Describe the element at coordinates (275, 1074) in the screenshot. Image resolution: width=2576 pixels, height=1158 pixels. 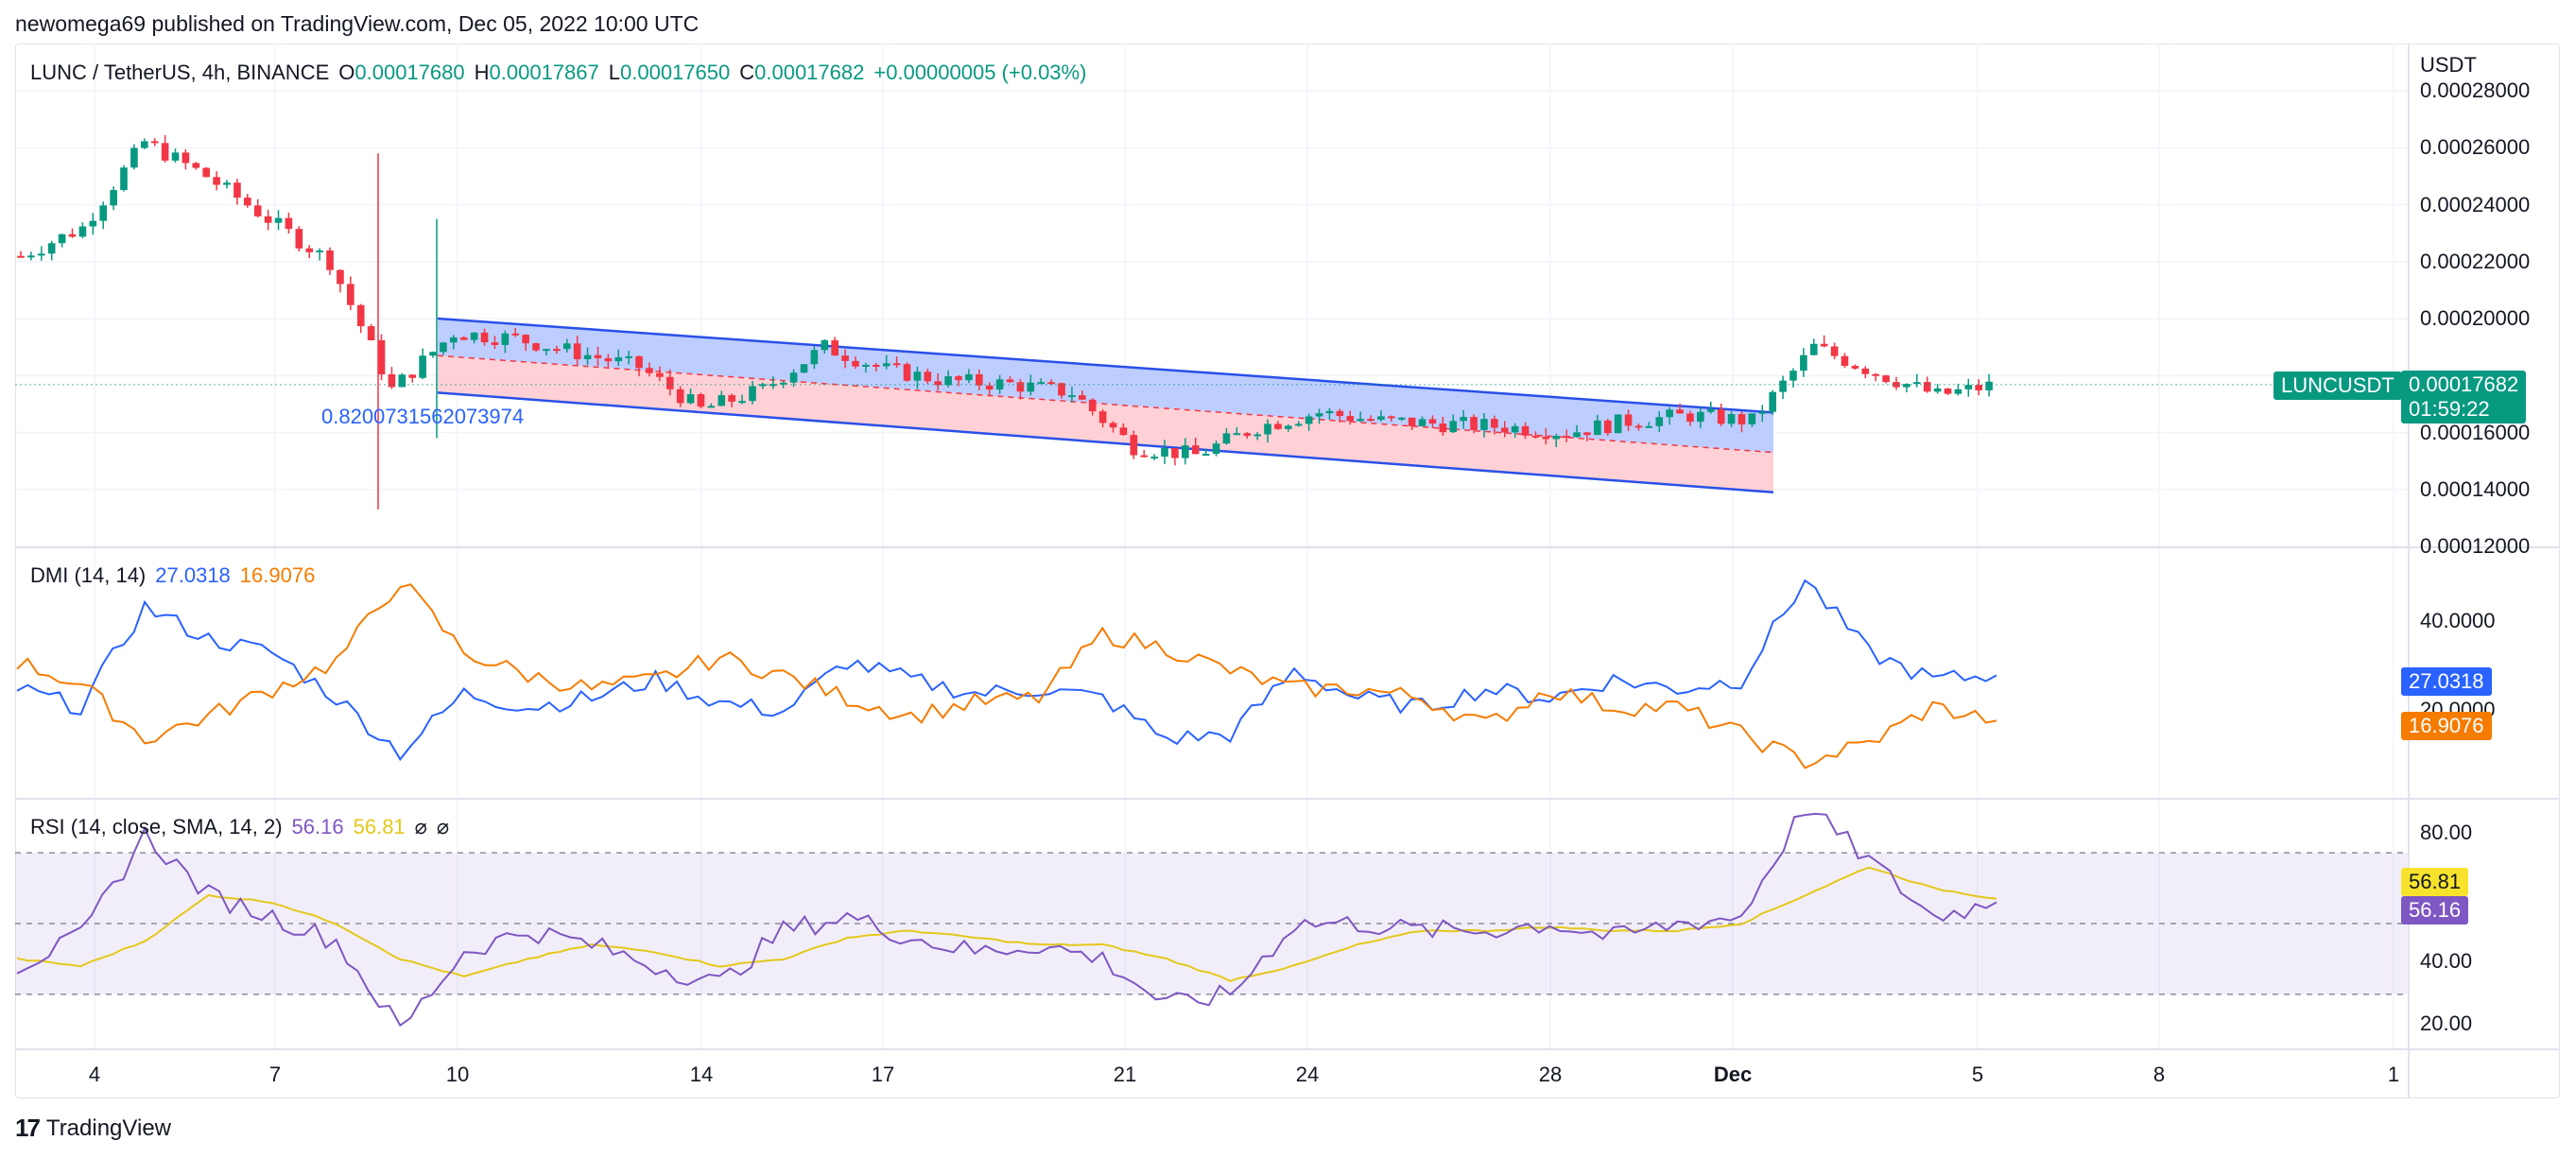
I see `time-axis-label: 7` at that location.